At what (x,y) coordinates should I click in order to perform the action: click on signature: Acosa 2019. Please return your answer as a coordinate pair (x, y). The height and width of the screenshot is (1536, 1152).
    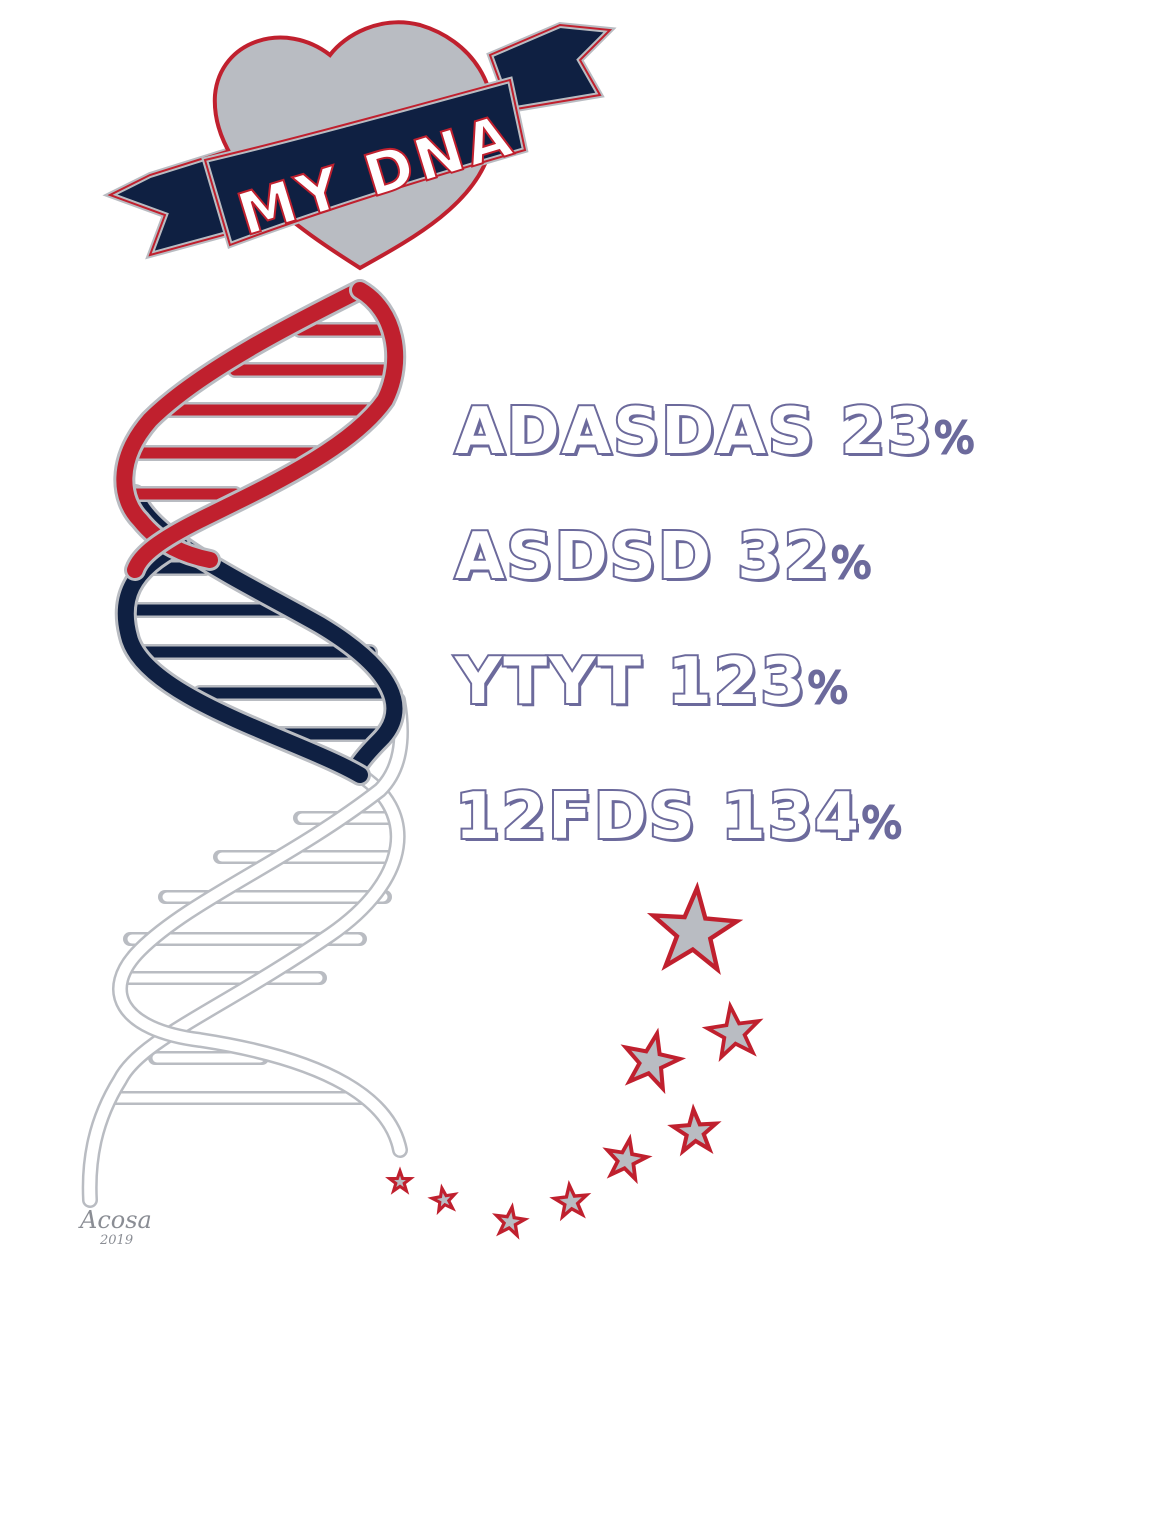
    Looking at the image, I should click on (115, 1227).